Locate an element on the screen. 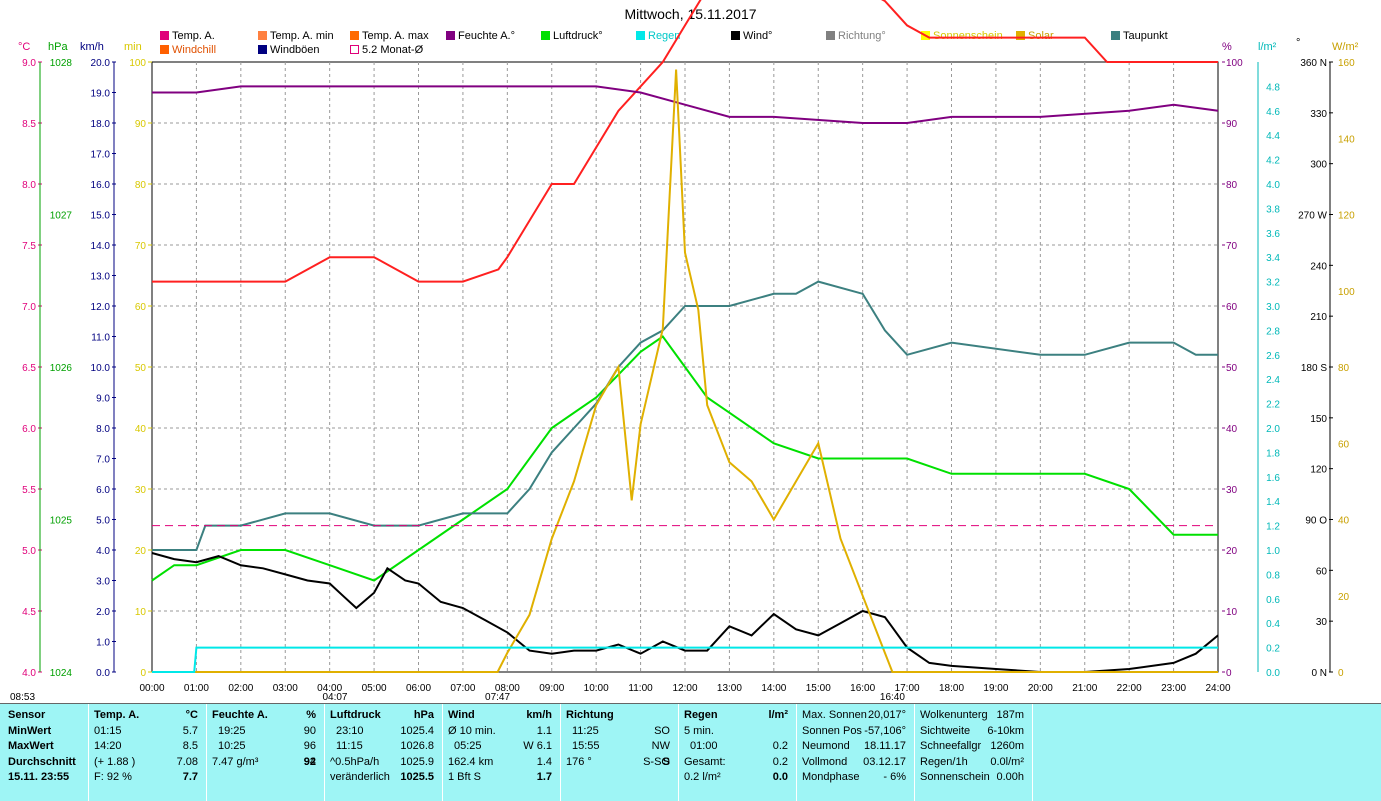  legend-feuchte: Feuchte A.° is located at coordinates (480, 36).